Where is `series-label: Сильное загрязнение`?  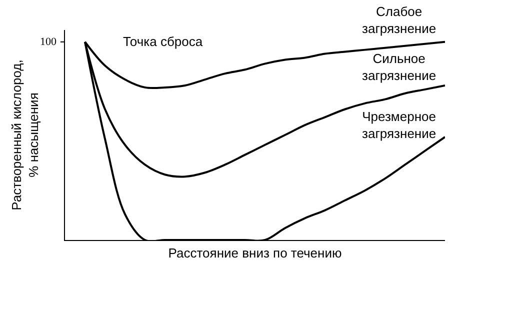
series-label: Сильное загрязнение is located at coordinates (399, 67).